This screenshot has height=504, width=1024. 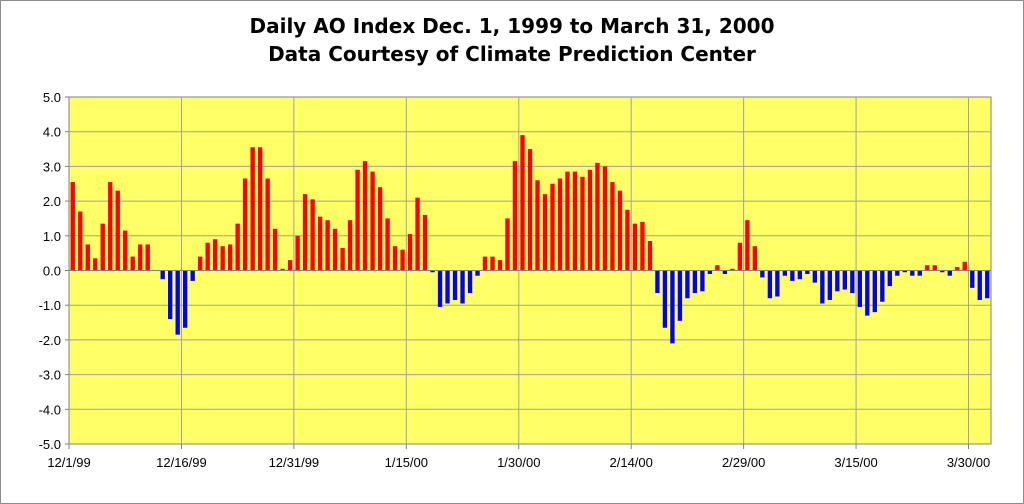 I want to click on y-tick-label: -4.0, so click(x=50, y=409).